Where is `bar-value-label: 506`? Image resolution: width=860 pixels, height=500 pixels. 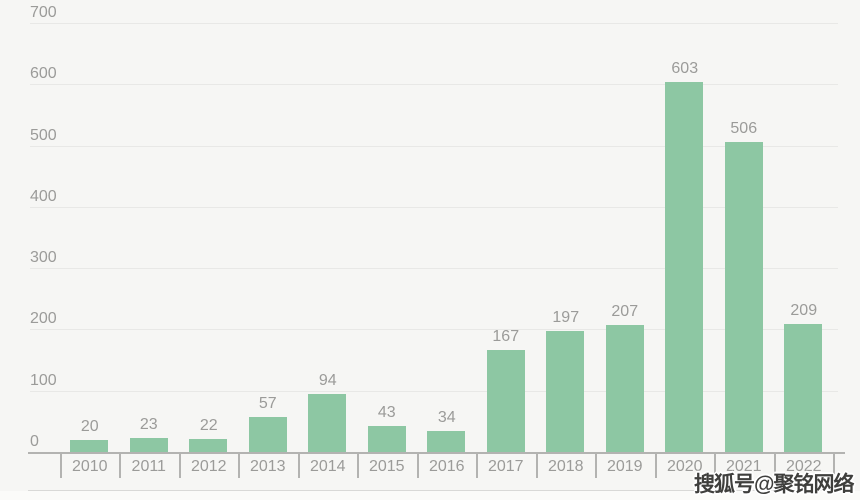 bar-value-label: 506 is located at coordinates (744, 128).